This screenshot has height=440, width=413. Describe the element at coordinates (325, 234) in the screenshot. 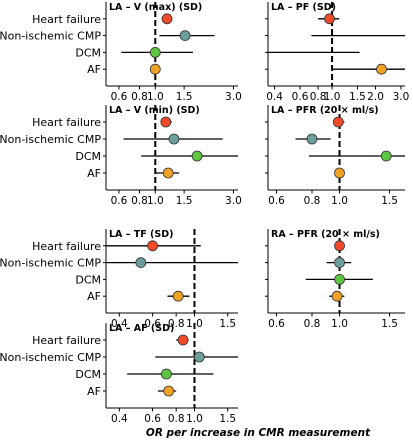

I see `panel-title: RA – PFR (20 × ml/s)` at that location.